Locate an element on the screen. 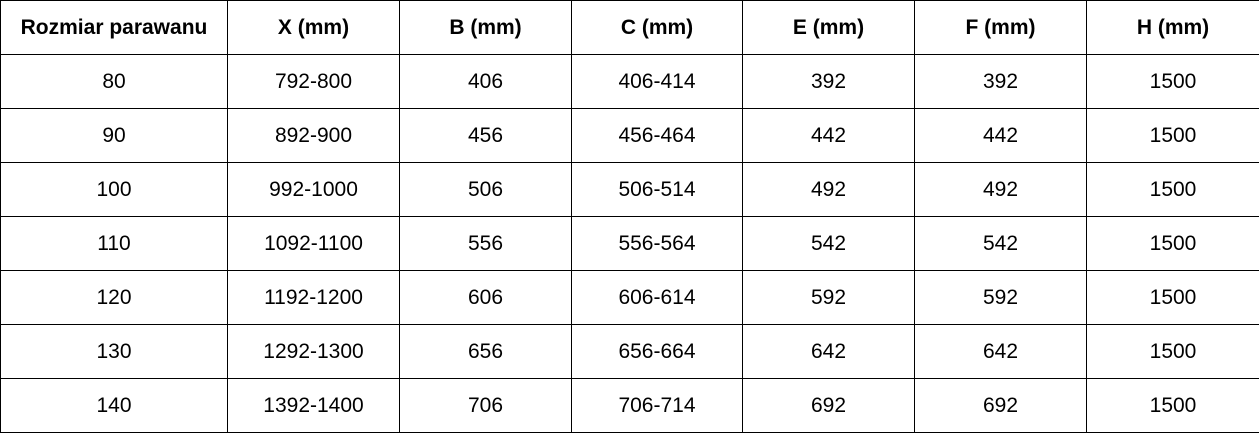 The height and width of the screenshot is (433, 1259). table-cell: 556 is located at coordinates (485, 243).